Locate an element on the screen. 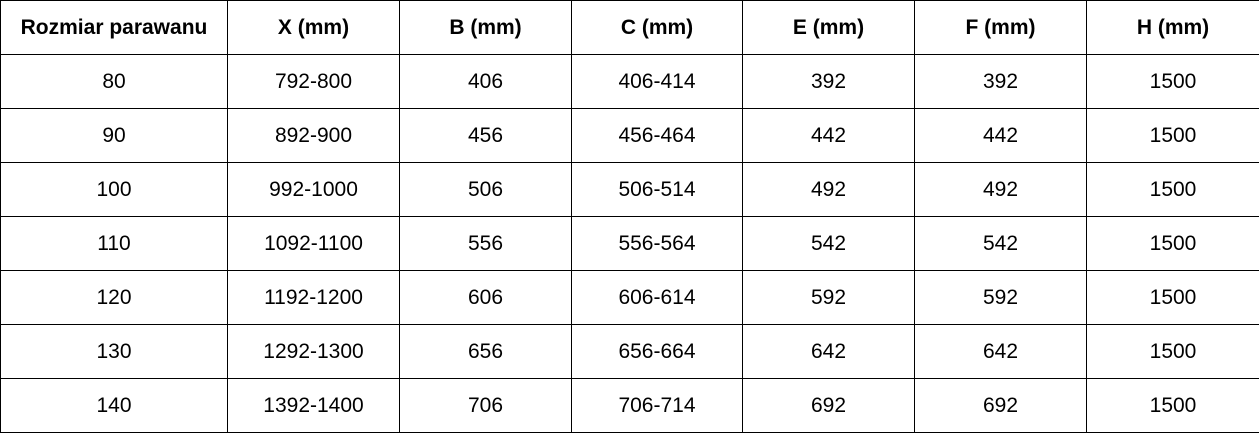 The height and width of the screenshot is (433, 1259). table-cell: 556 is located at coordinates (485, 243).